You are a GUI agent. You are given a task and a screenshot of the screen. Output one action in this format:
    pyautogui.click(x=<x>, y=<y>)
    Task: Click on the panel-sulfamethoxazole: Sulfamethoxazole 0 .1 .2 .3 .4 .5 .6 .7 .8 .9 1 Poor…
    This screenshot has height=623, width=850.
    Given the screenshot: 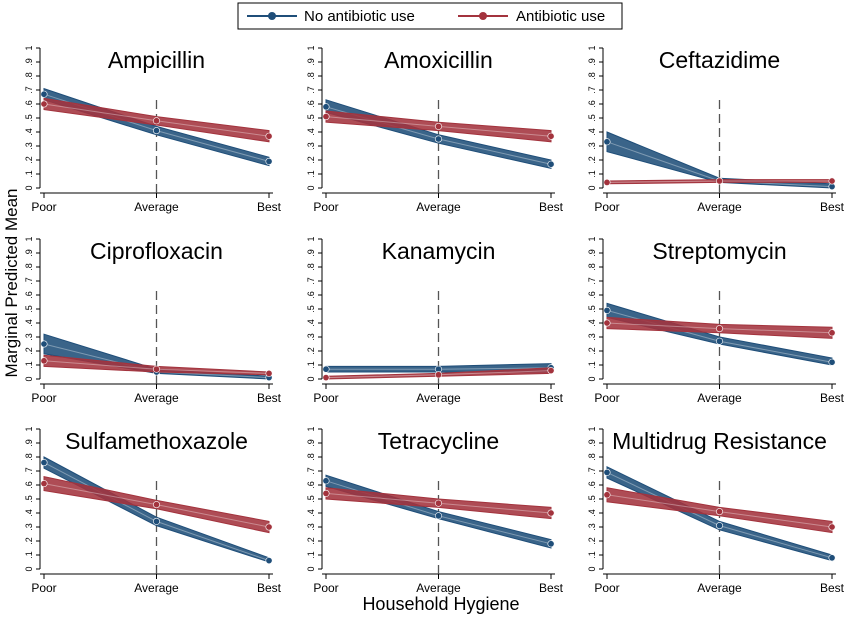 What is the action you would take?
    pyautogui.click(x=153, y=510)
    